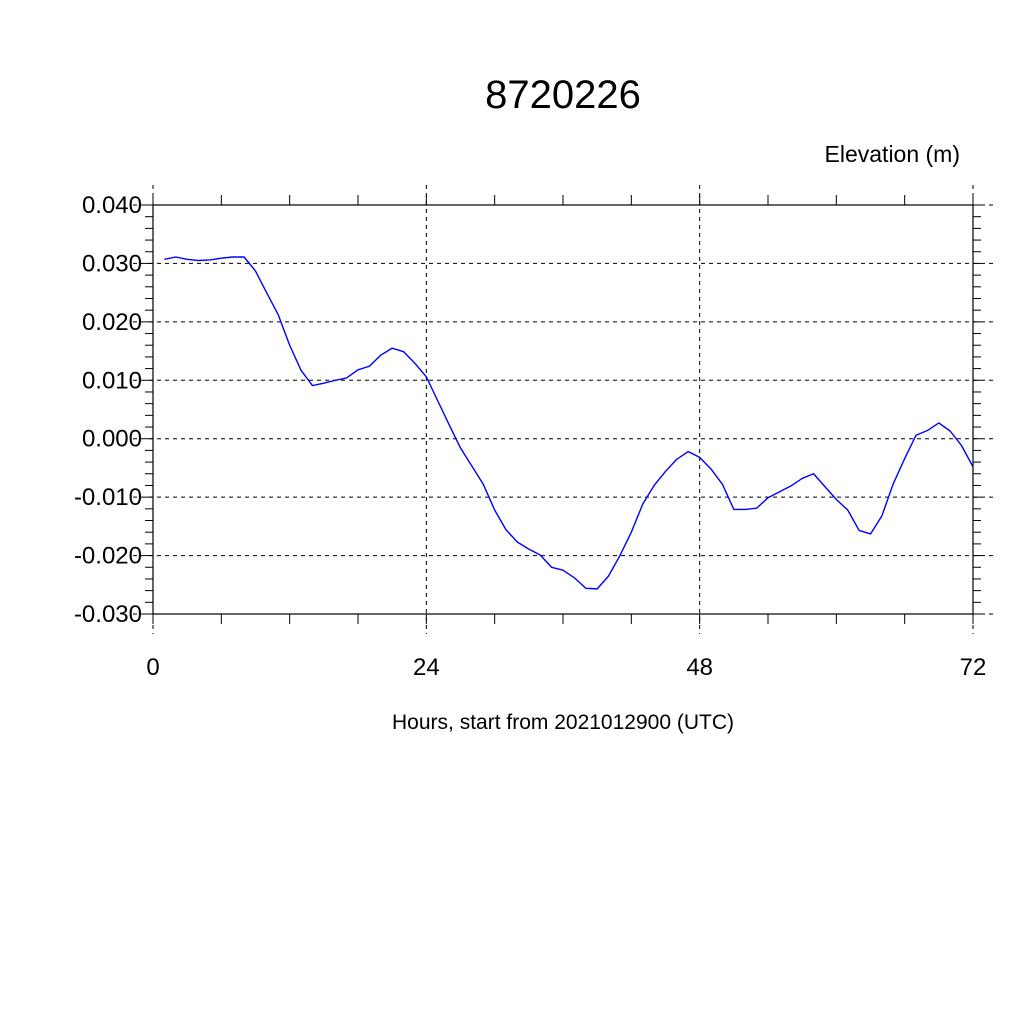 The height and width of the screenshot is (1024, 1024). What do you see at coordinates (112, 380) in the screenshot?
I see `y-tick-label: 0.010` at bounding box center [112, 380].